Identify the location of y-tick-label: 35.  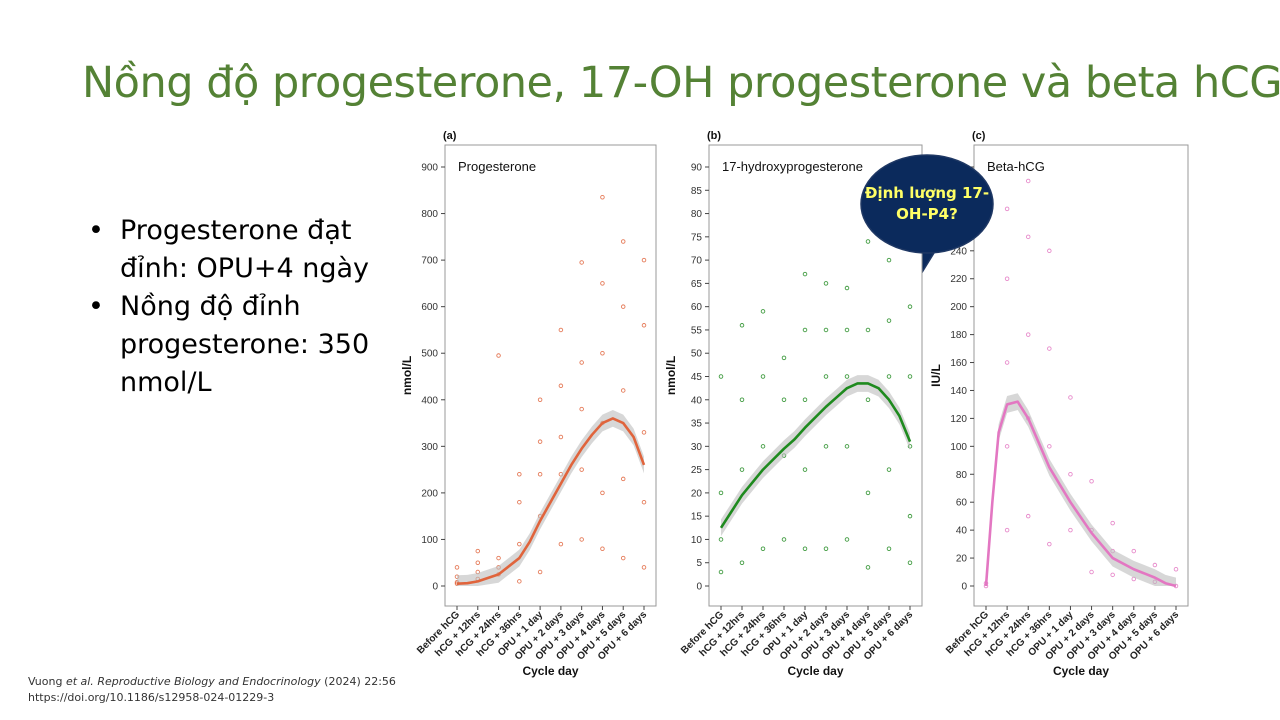
(697, 424).